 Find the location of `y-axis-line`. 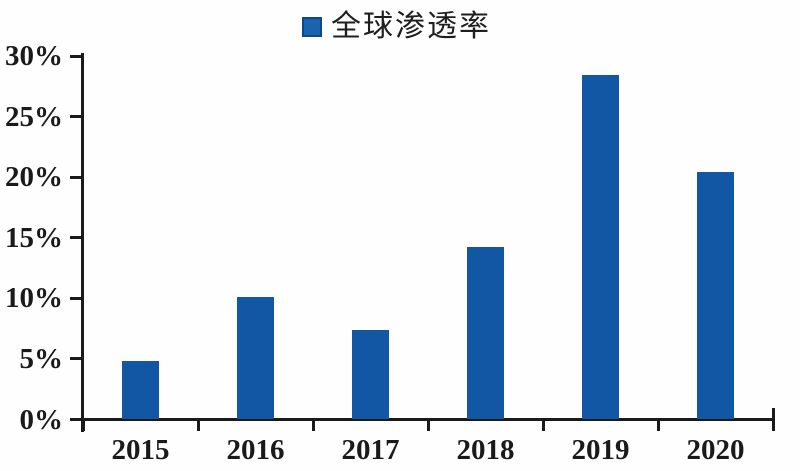

y-axis-line is located at coordinates (82, 242).